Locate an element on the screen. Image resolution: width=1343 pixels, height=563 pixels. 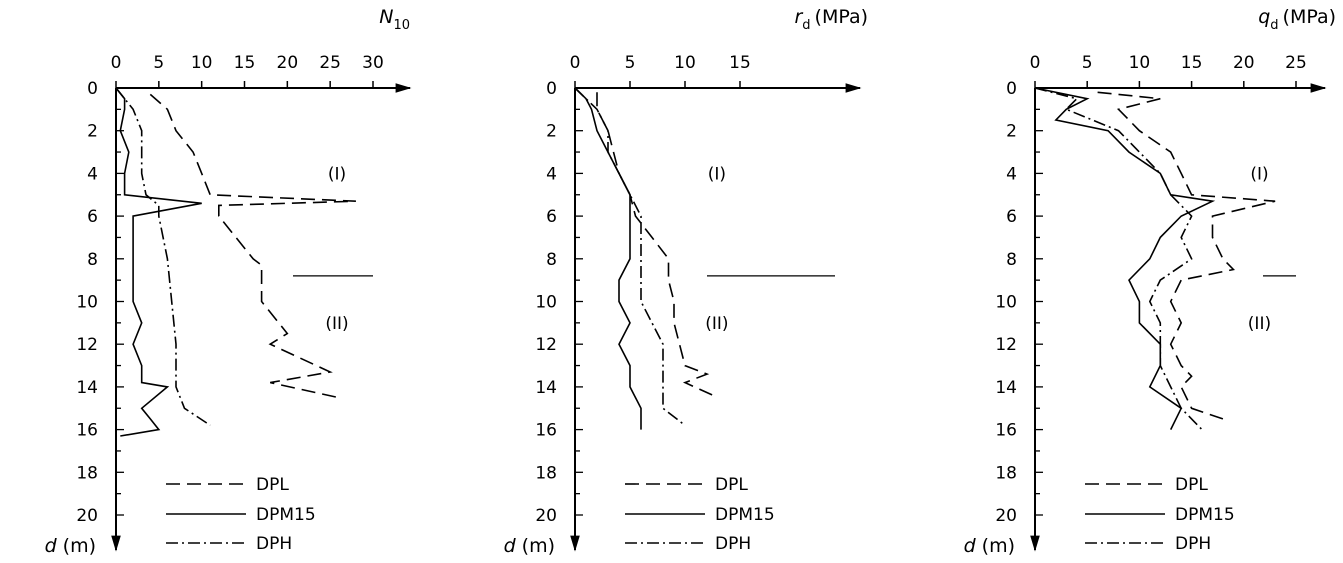
x-axis-title: rd (MPa) is located at coordinates (831, 19).